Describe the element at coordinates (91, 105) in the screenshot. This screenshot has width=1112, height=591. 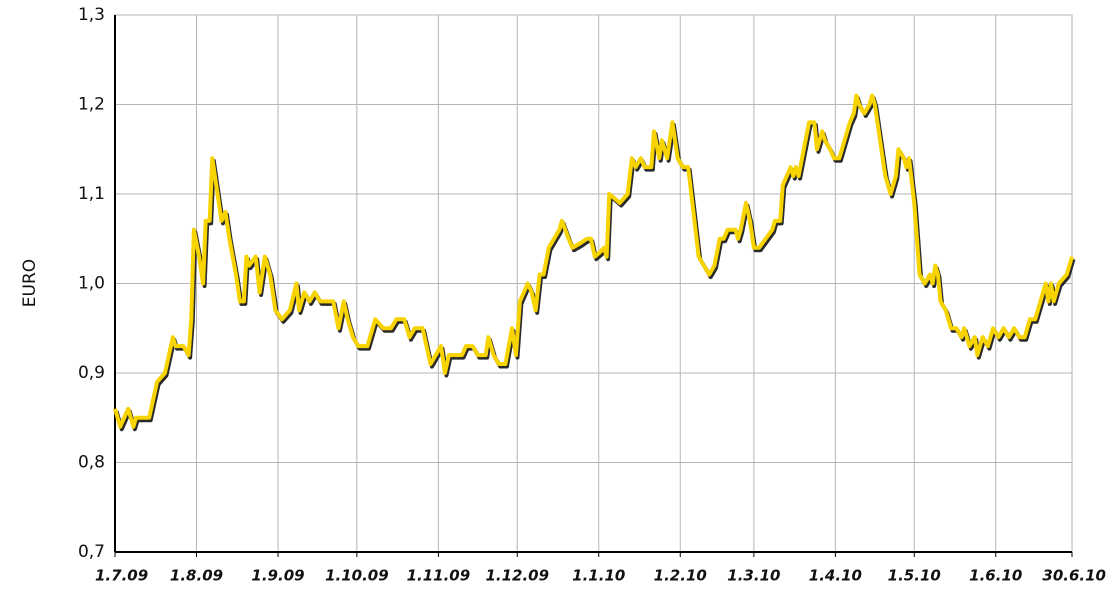
I see `y-tick-label: 1,2` at that location.